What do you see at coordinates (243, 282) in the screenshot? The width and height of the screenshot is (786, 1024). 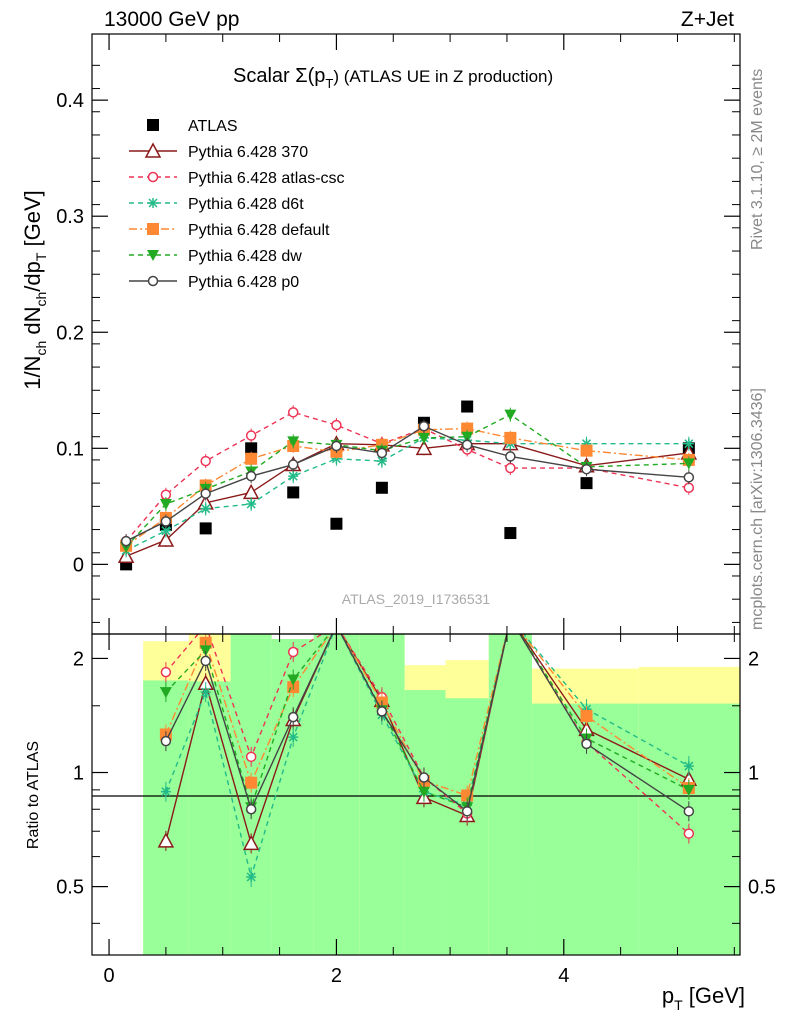 I see `legend-label-6: Pythia 6.428 p0` at bounding box center [243, 282].